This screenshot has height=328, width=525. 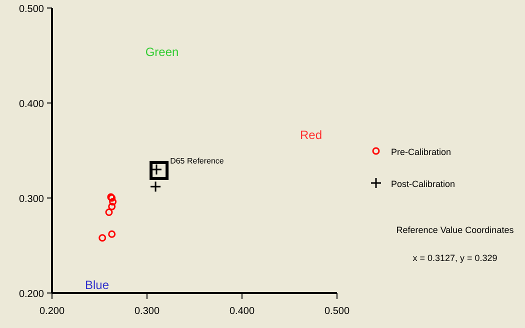 What do you see at coordinates (421, 152) in the screenshot?
I see `legend-label: Pre-Calibration` at bounding box center [421, 152].